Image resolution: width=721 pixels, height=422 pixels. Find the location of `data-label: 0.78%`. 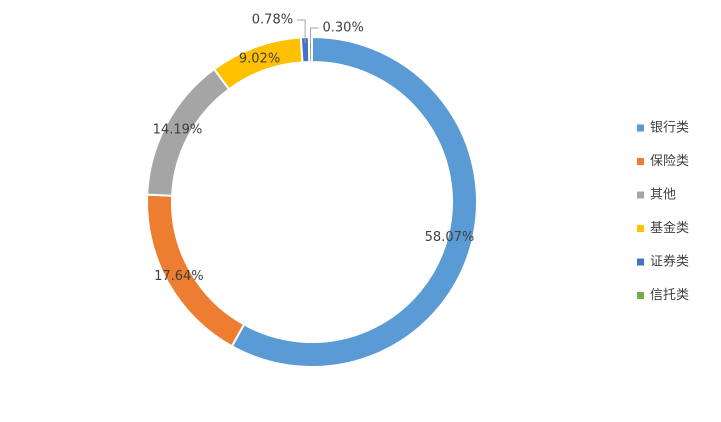

data-label: 0.78% is located at coordinates (272, 20).